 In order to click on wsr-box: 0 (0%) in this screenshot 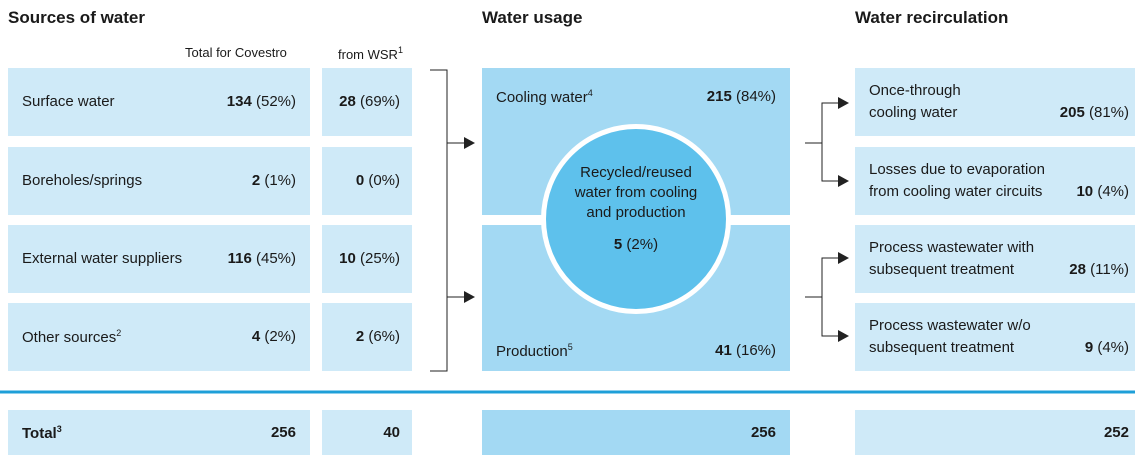, I will do `click(367, 181)`.